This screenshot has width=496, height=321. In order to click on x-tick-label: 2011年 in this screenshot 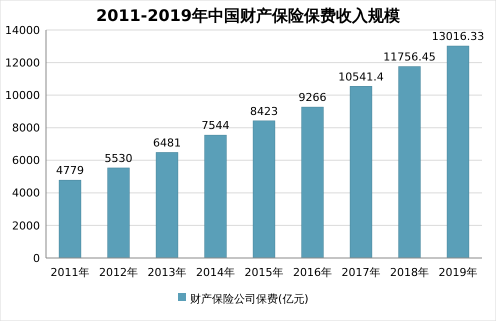, I will do `click(70, 272)`.